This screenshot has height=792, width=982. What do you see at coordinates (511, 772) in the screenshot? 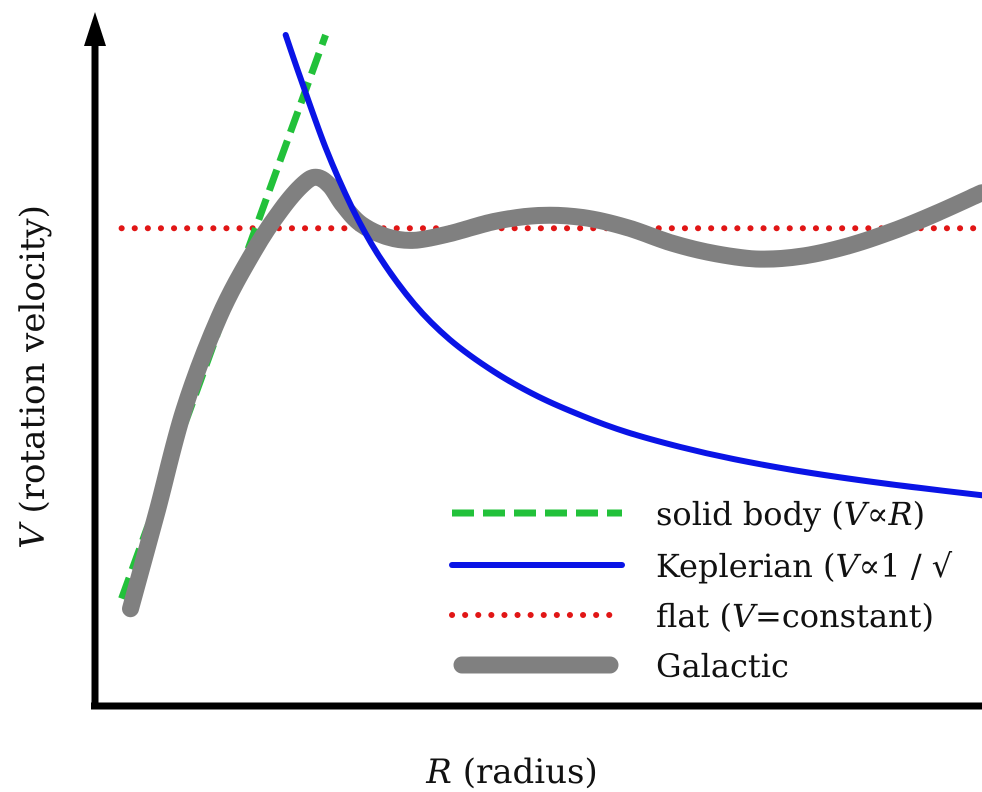
I see `x-axis-label: R (radius)` at bounding box center [511, 772].